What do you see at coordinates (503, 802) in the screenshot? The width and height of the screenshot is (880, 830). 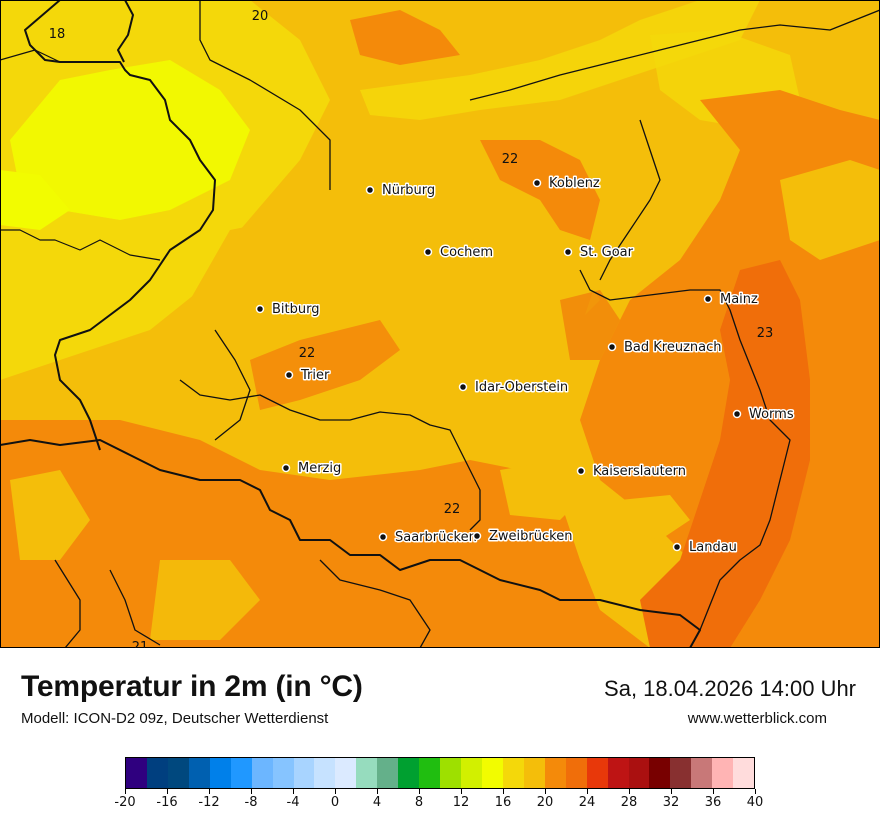 I see `tick-label: 16` at bounding box center [503, 802].